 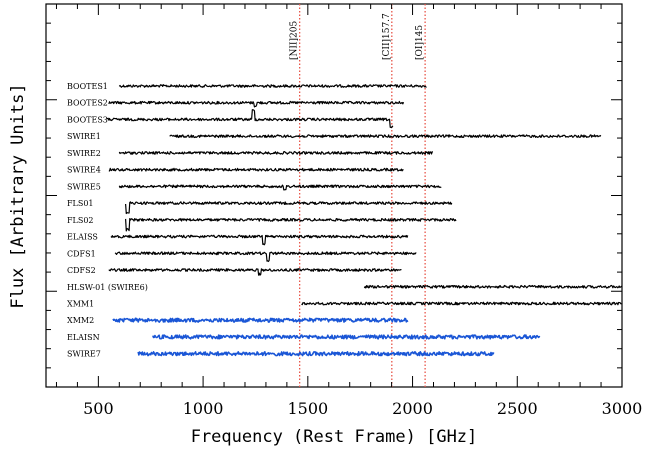 I want to click on x-tick-label: 1500, so click(x=307, y=408).